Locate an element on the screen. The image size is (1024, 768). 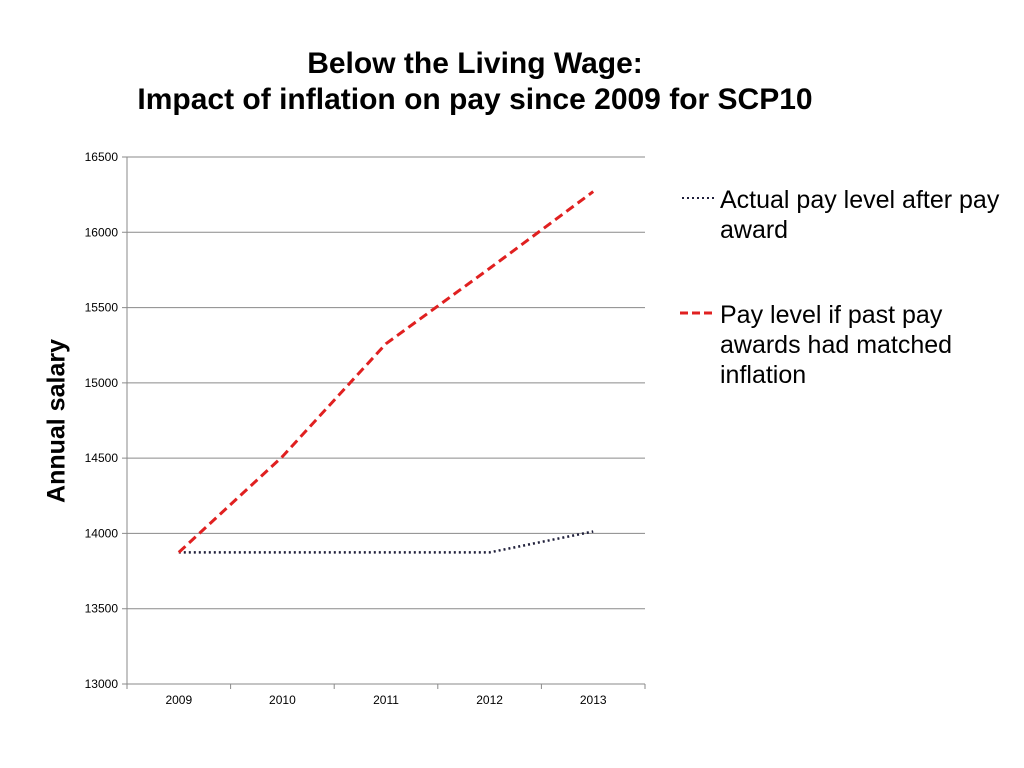
y-tick-label: 16500 is located at coordinates (102, 157).